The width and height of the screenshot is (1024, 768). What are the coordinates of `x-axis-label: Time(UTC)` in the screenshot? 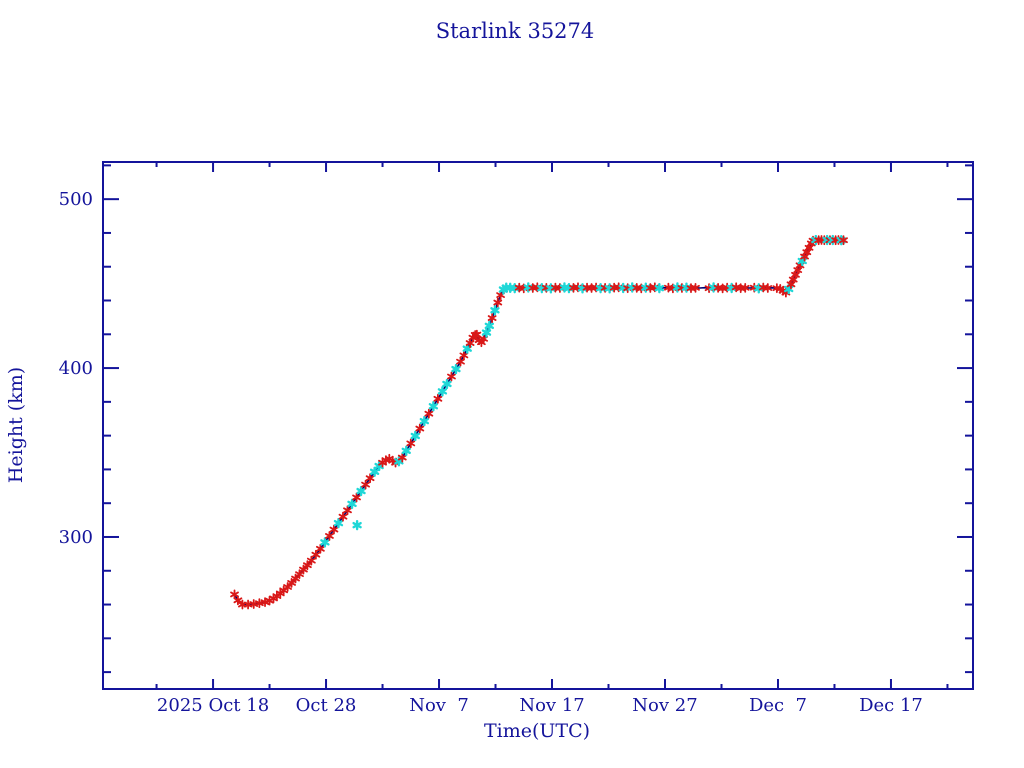 It's located at (537, 731).